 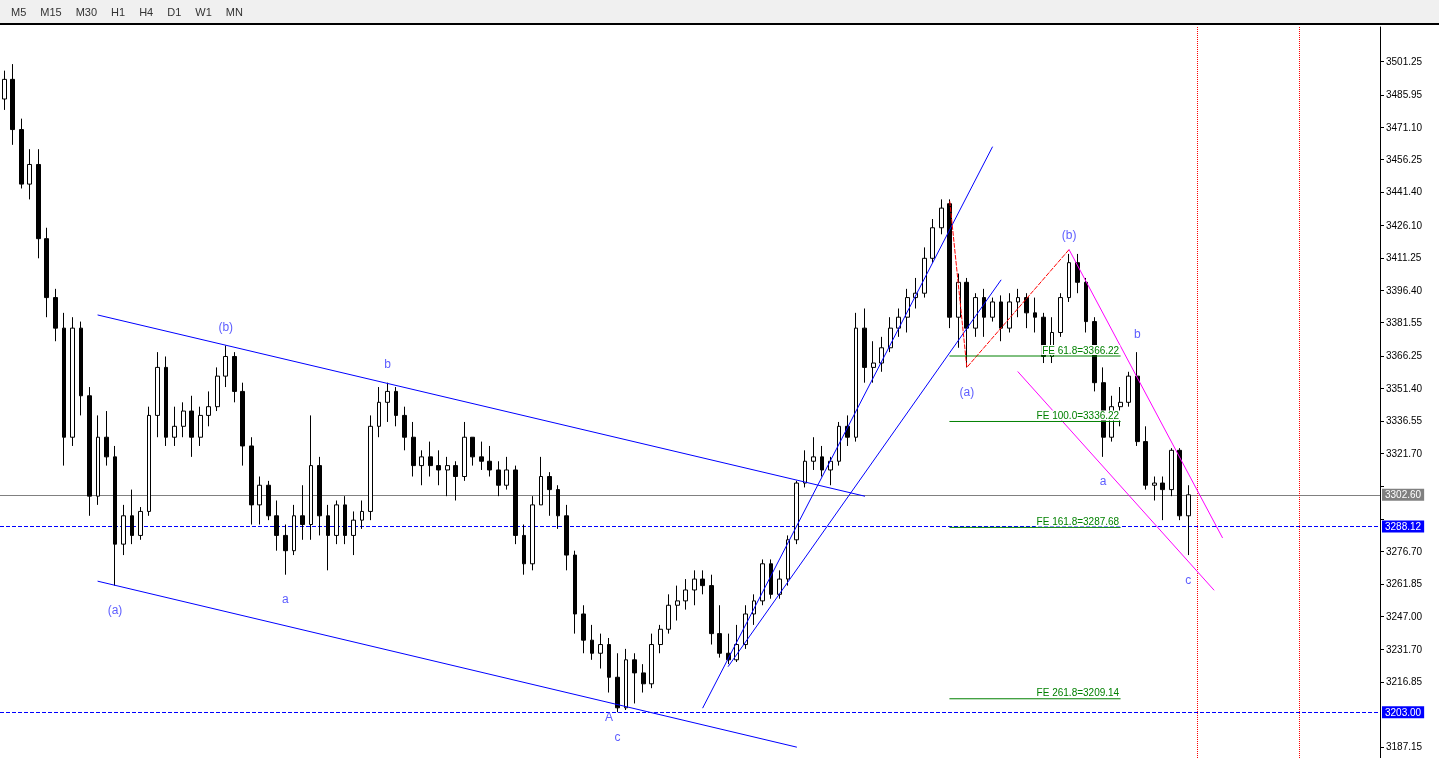 I want to click on text: W1, so click(x=203, y=11).